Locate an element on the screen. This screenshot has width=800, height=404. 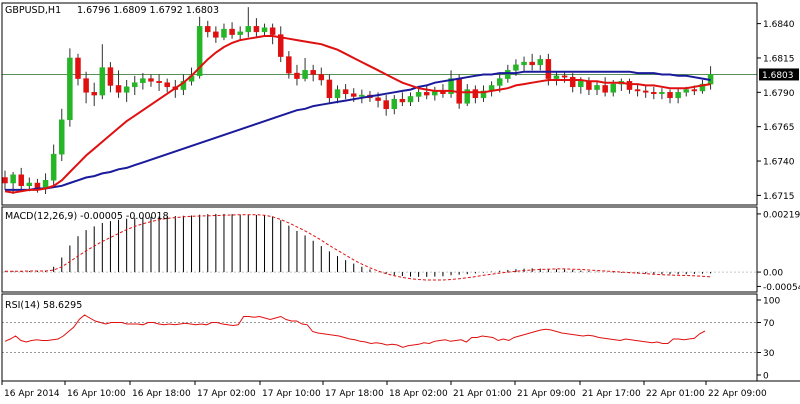
time-axis-label: 16 Apr 10:00 is located at coordinates (96, 394).